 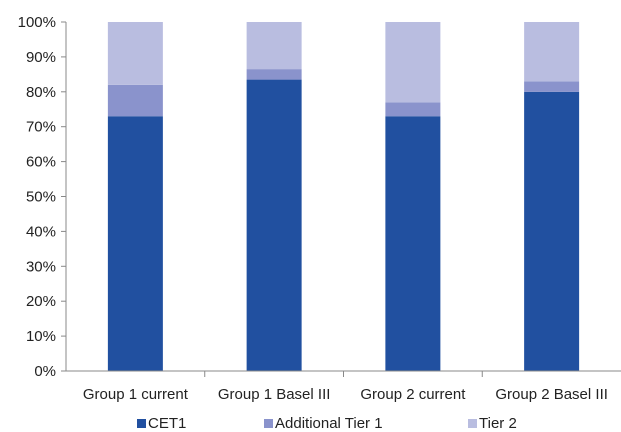 What do you see at coordinates (37, 22) in the screenshot?
I see `y-tick-label: 100%` at bounding box center [37, 22].